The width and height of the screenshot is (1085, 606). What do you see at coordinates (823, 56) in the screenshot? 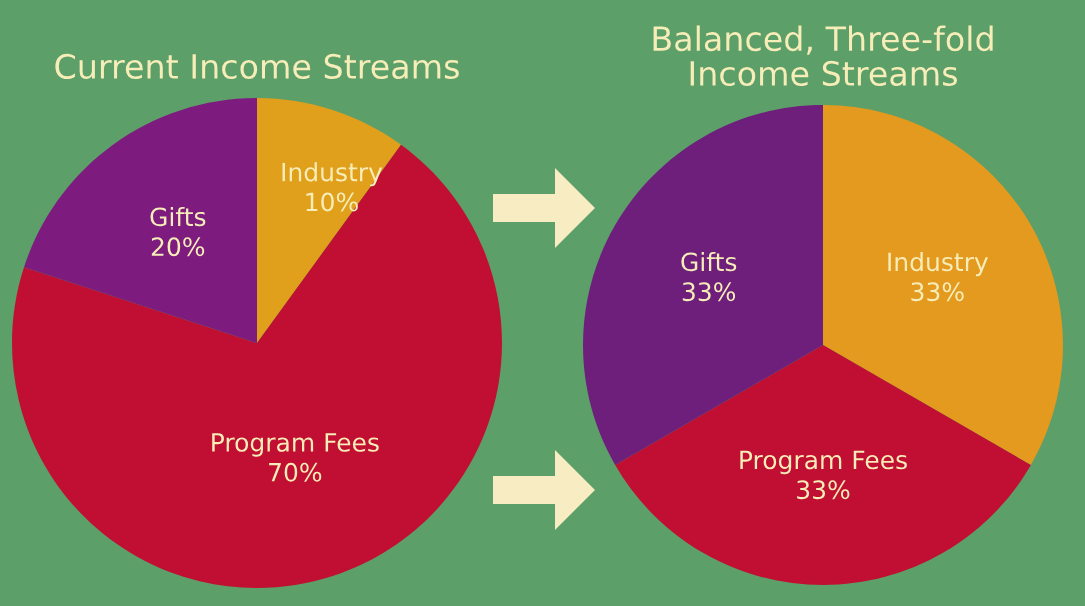
I see `chart-title: Balanced, Three-fold Income Streams` at bounding box center [823, 56].